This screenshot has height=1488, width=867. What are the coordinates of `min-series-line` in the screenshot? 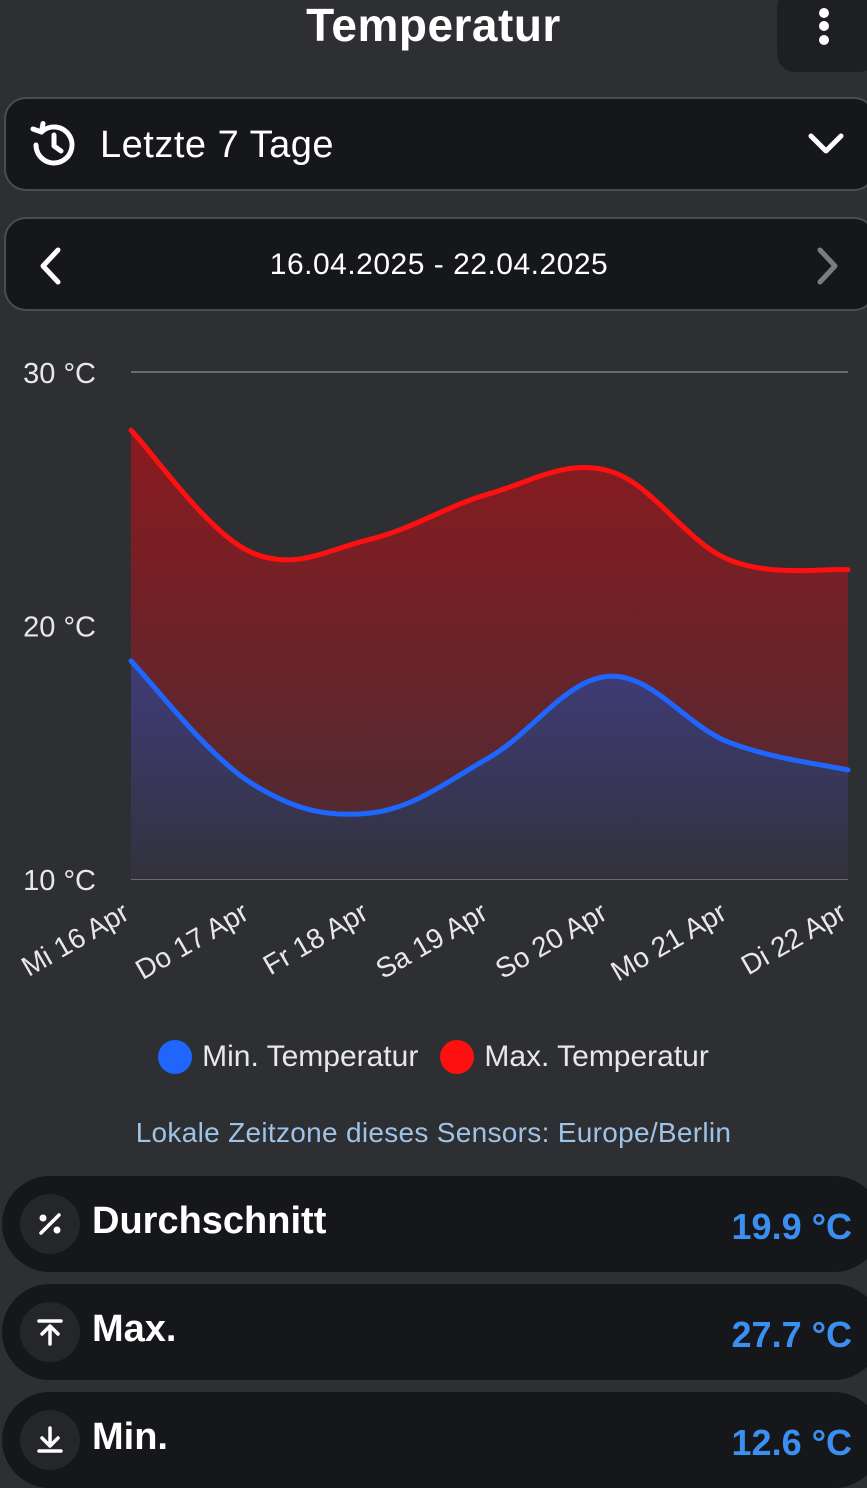 It's located at (489, 737).